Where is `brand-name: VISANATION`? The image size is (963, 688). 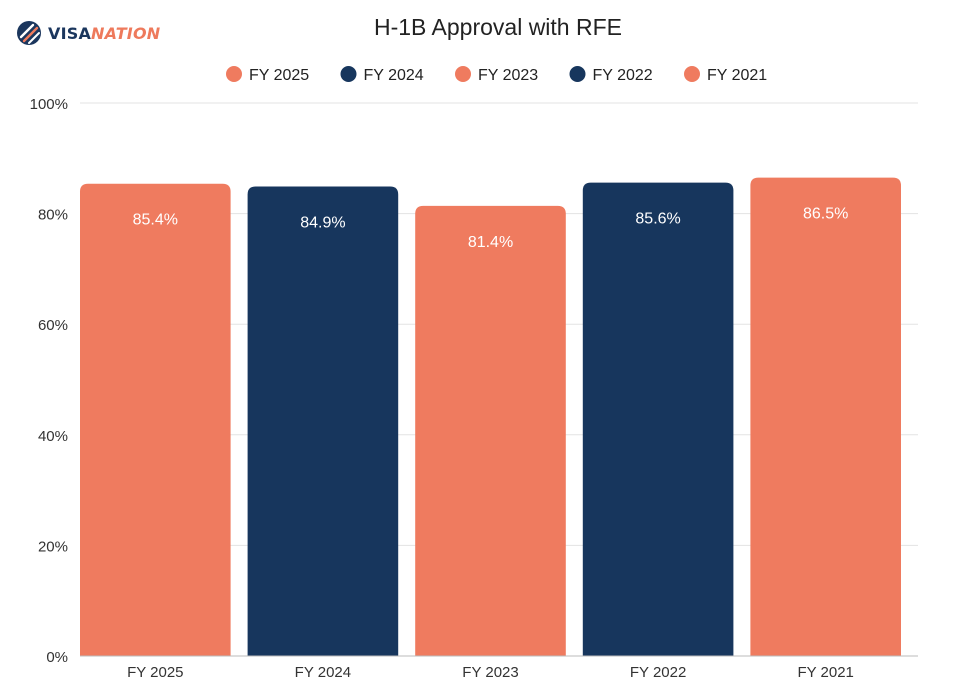
brand-name: VISANATION is located at coordinates (104, 33).